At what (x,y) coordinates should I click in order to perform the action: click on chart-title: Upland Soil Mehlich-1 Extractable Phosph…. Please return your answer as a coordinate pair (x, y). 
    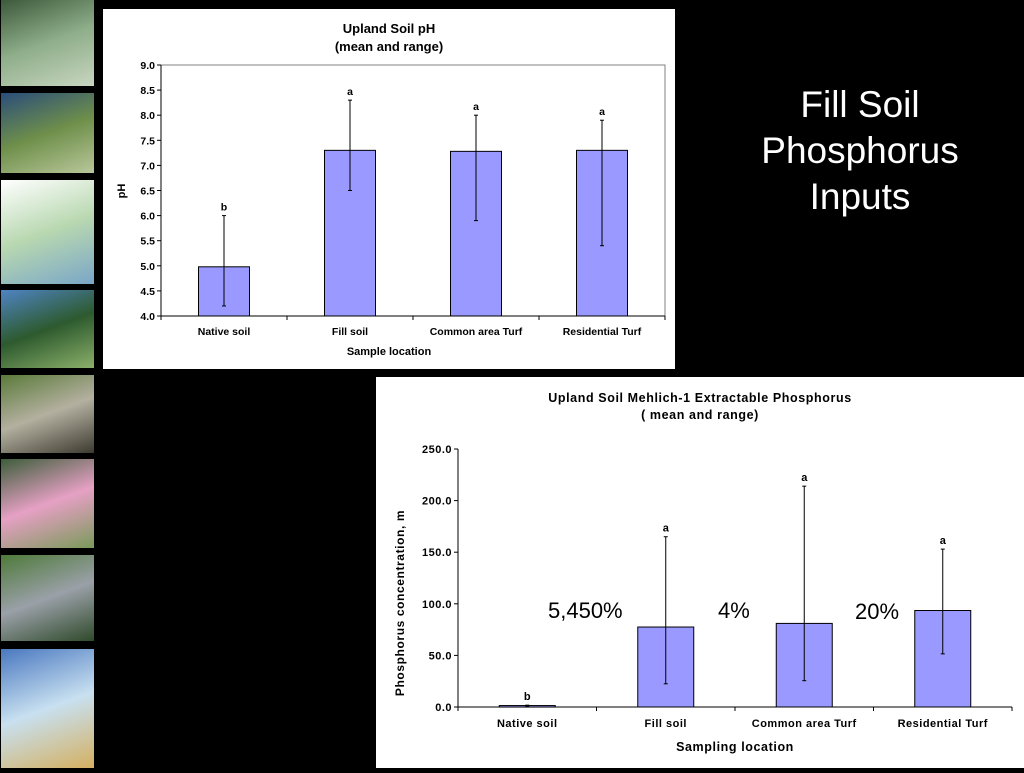
    Looking at the image, I should click on (700, 398).